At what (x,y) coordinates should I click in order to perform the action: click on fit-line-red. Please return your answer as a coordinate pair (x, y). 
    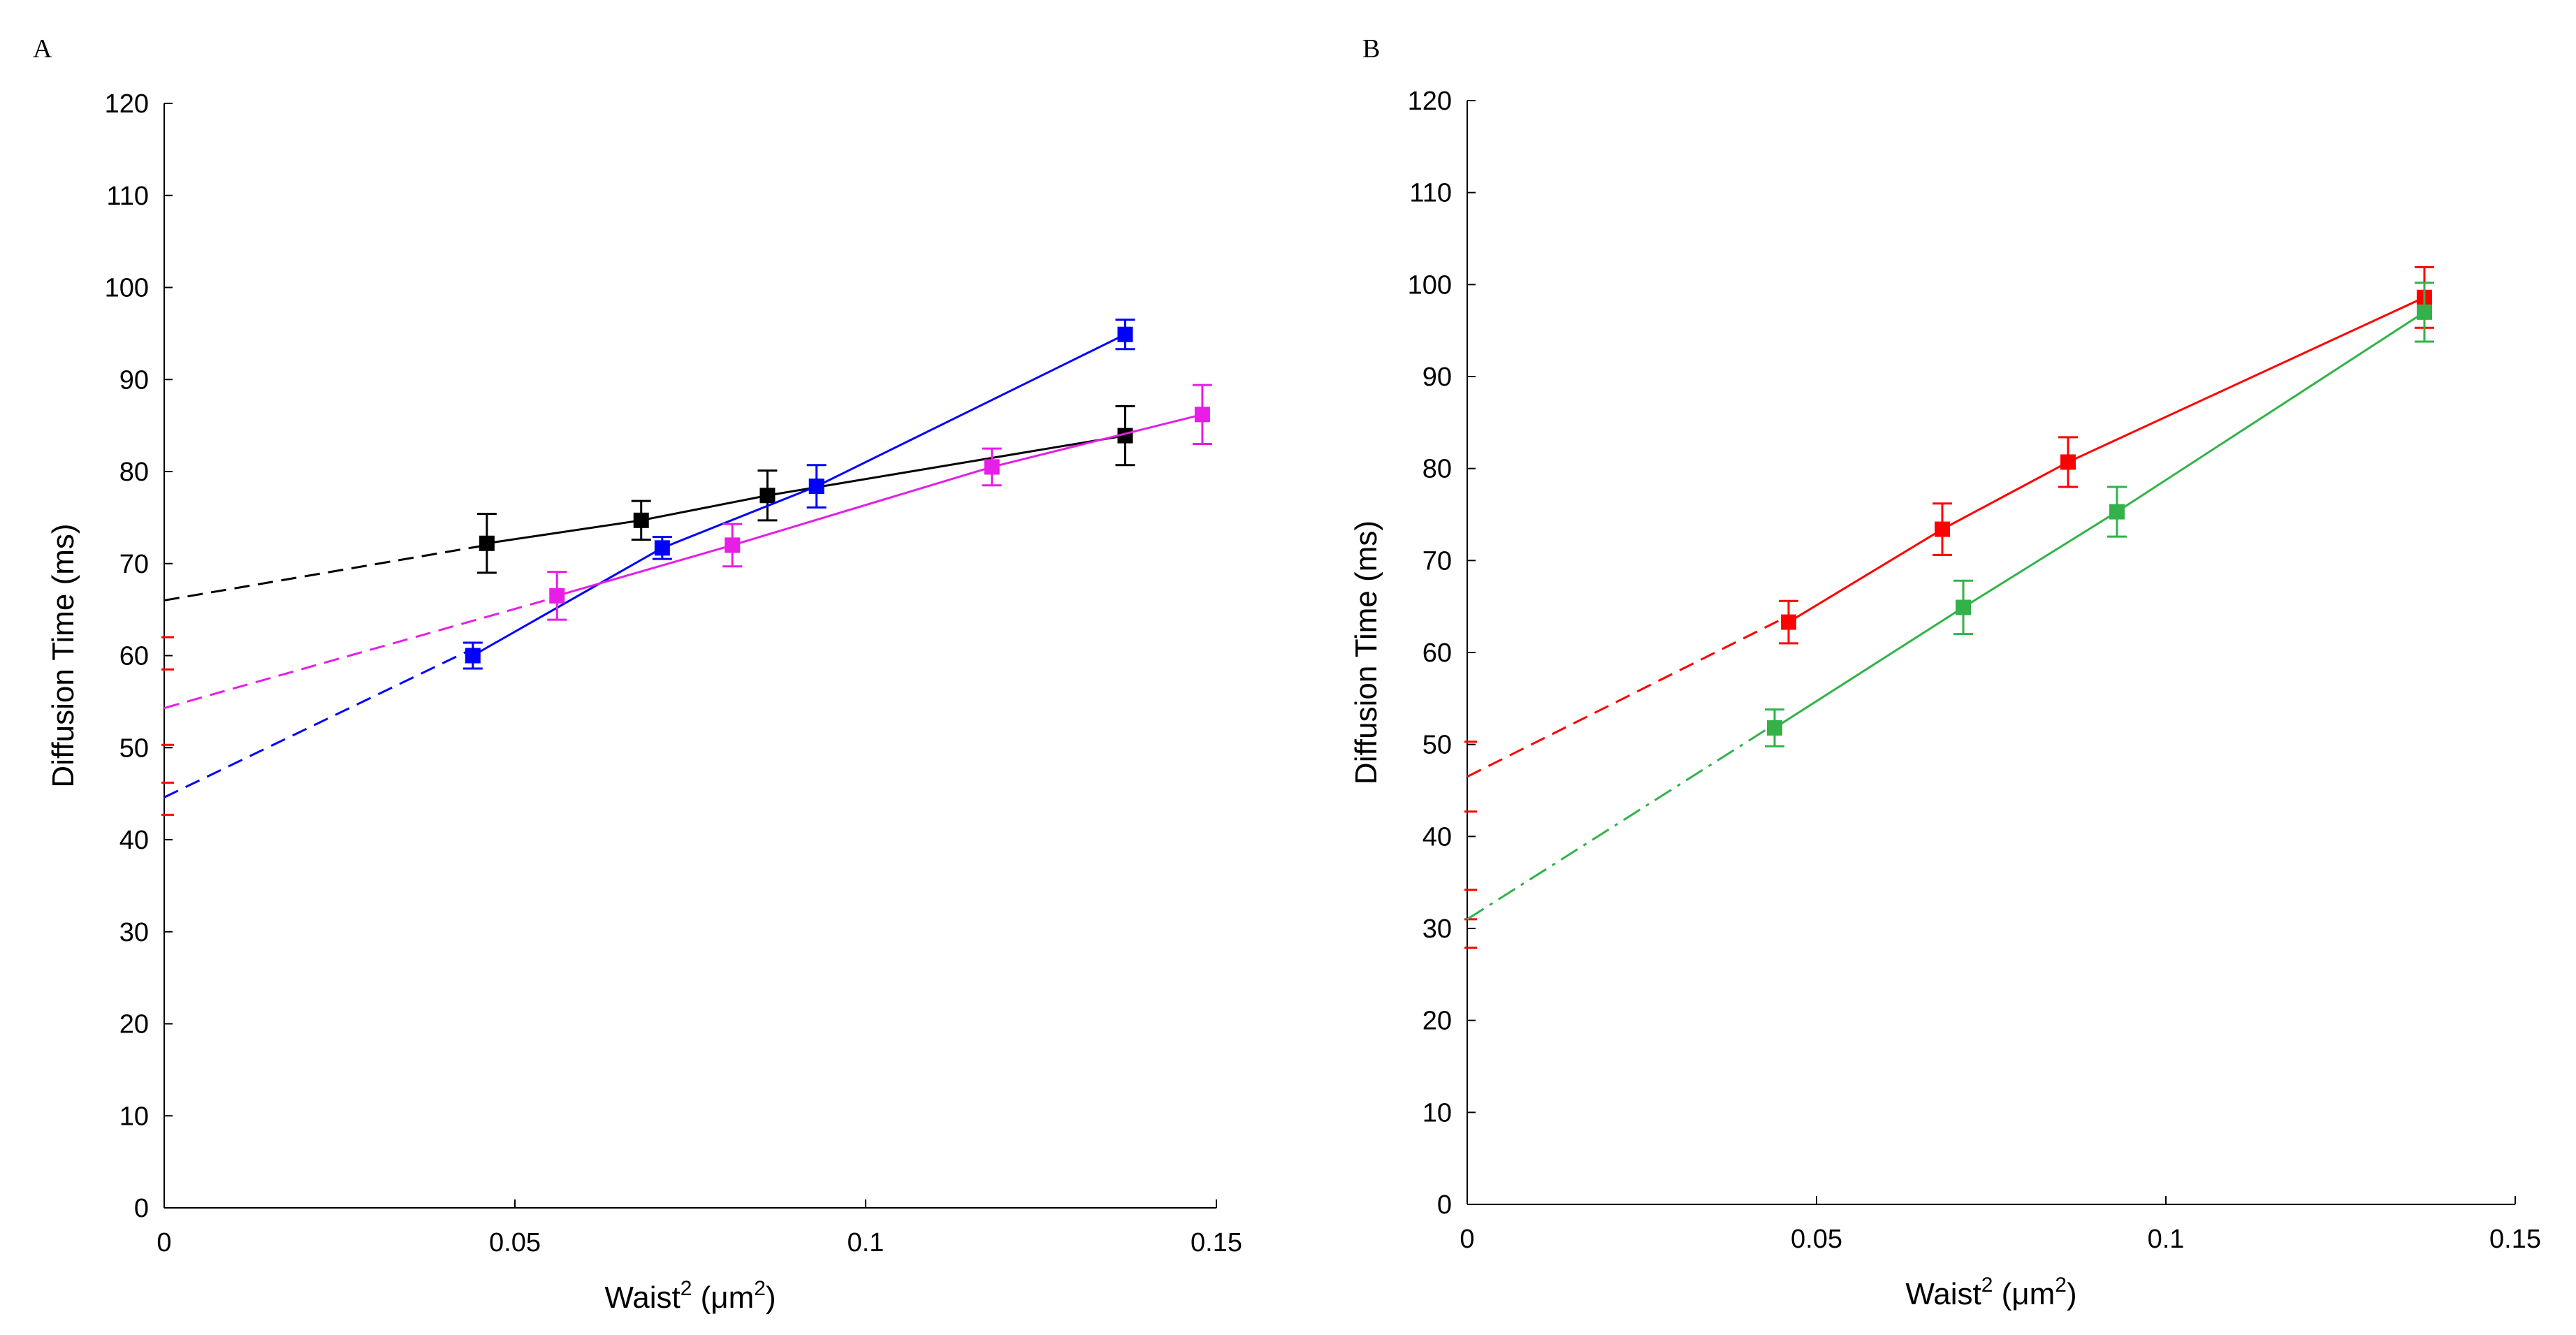
    Looking at the image, I should click on (2106, 459).